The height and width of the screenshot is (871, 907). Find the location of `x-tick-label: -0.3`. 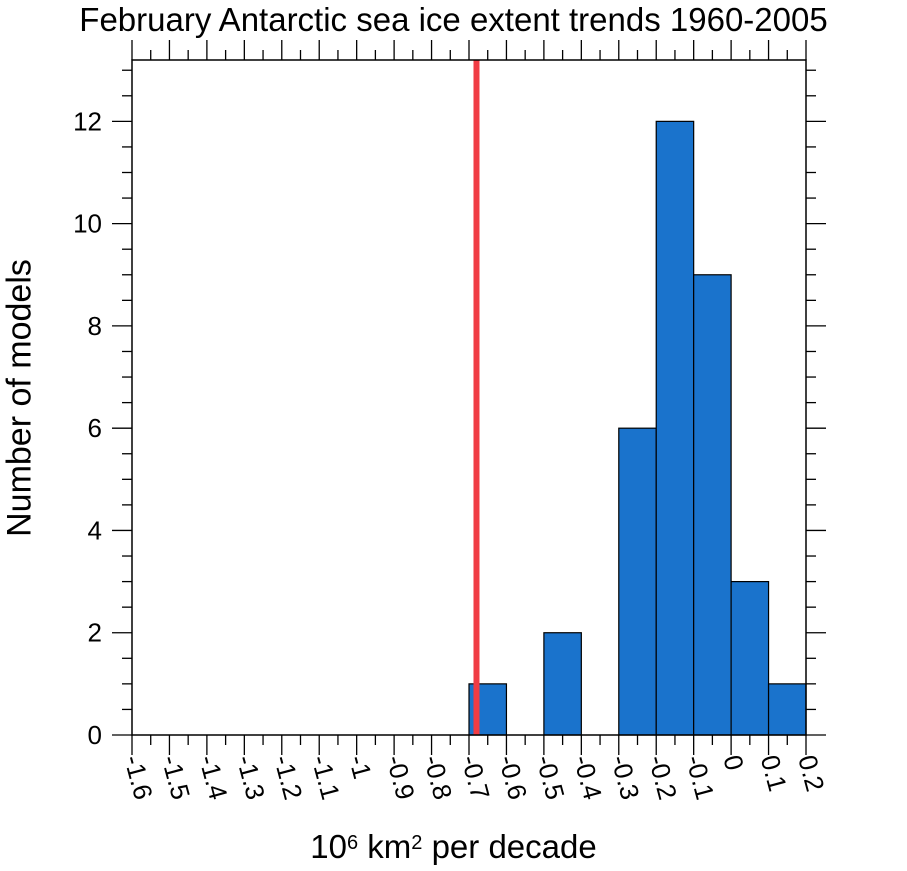

x-tick-label: -0.3 is located at coordinates (625, 777).